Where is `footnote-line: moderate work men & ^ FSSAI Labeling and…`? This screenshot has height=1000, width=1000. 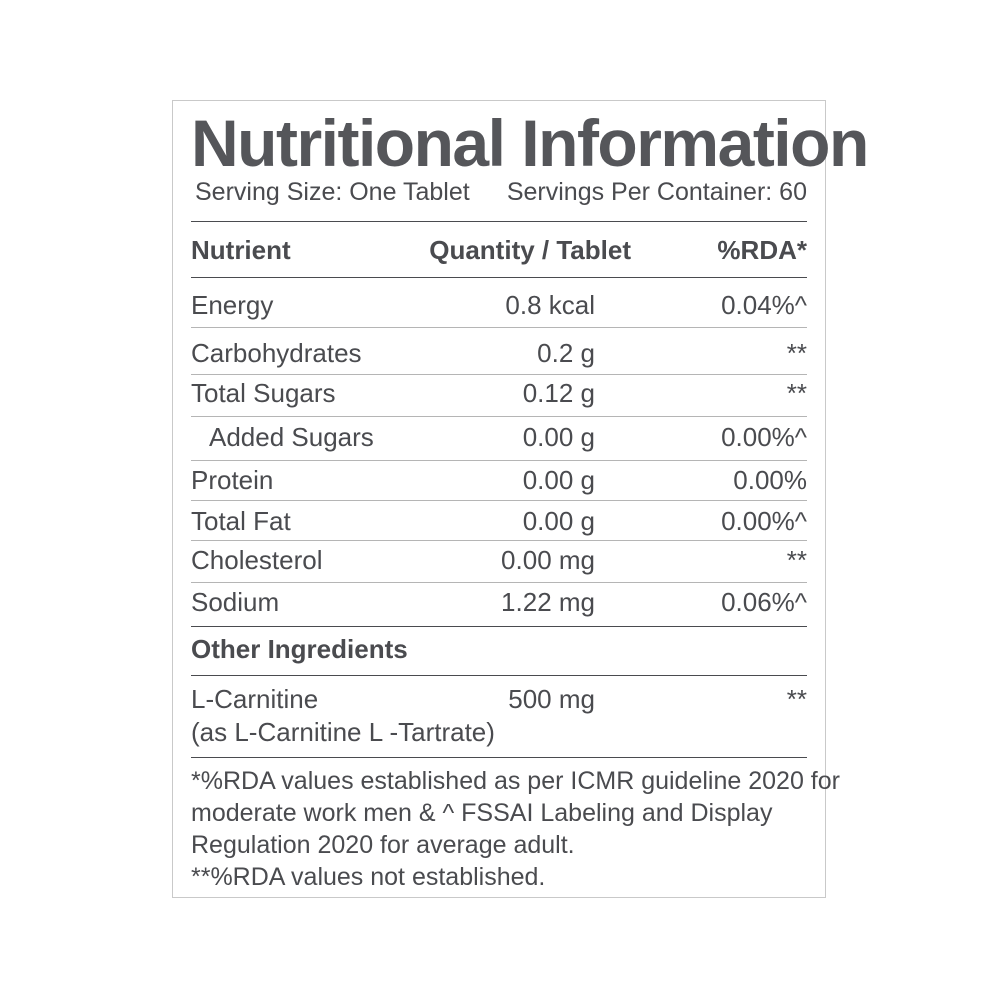
footnote-line: moderate work men & ^ FSSAI Labeling and… is located at coordinates (482, 813).